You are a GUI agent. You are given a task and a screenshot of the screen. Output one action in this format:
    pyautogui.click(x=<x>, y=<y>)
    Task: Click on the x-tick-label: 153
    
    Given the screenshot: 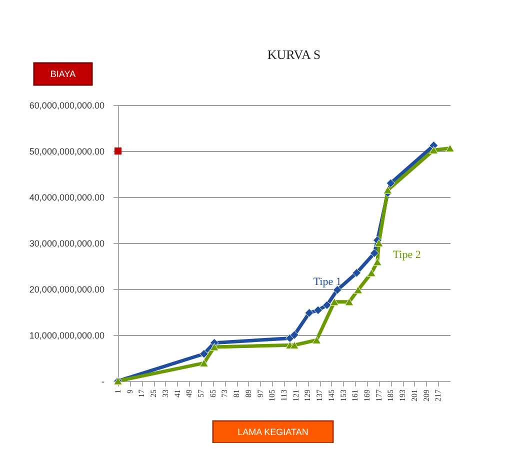 What is the action you would take?
    pyautogui.click(x=343, y=396)
    